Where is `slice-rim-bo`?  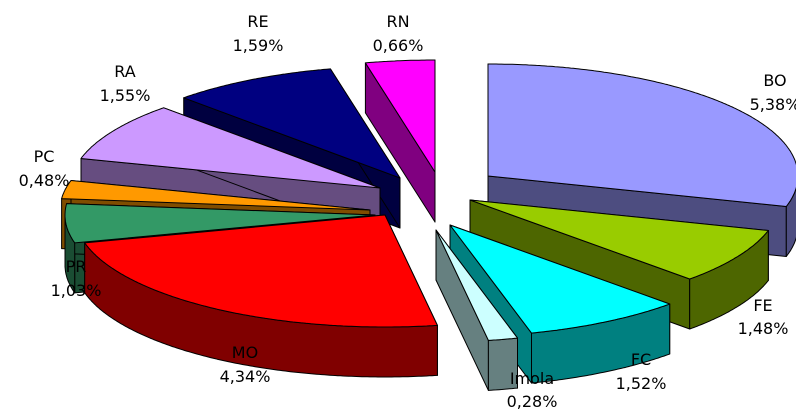
slice-rim-bo is located at coordinates (790, 221).